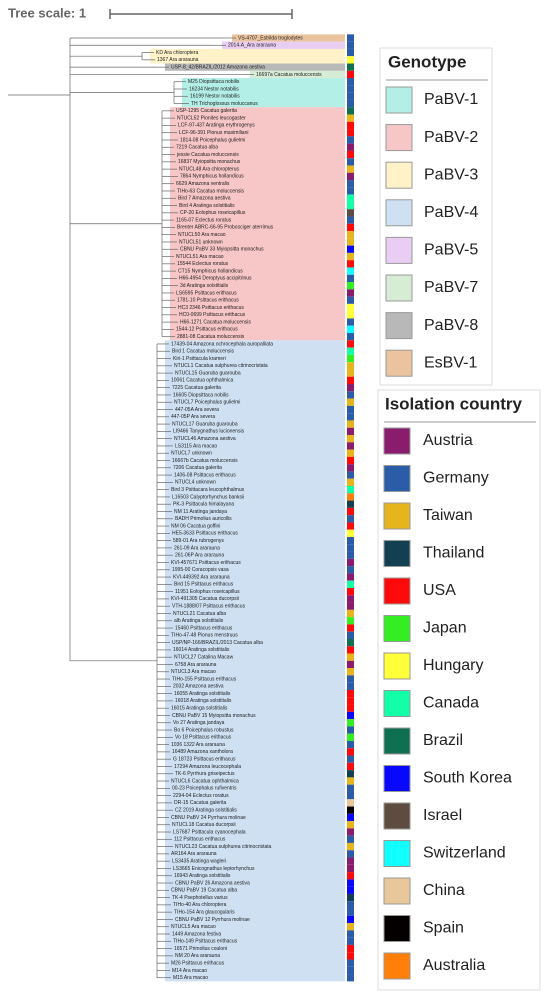 This screenshot has width=550, height=1002. Describe the element at coordinates (202, 876) in the screenshot. I see `leaf-label: 16943 Aratinga solstitialis` at that location.